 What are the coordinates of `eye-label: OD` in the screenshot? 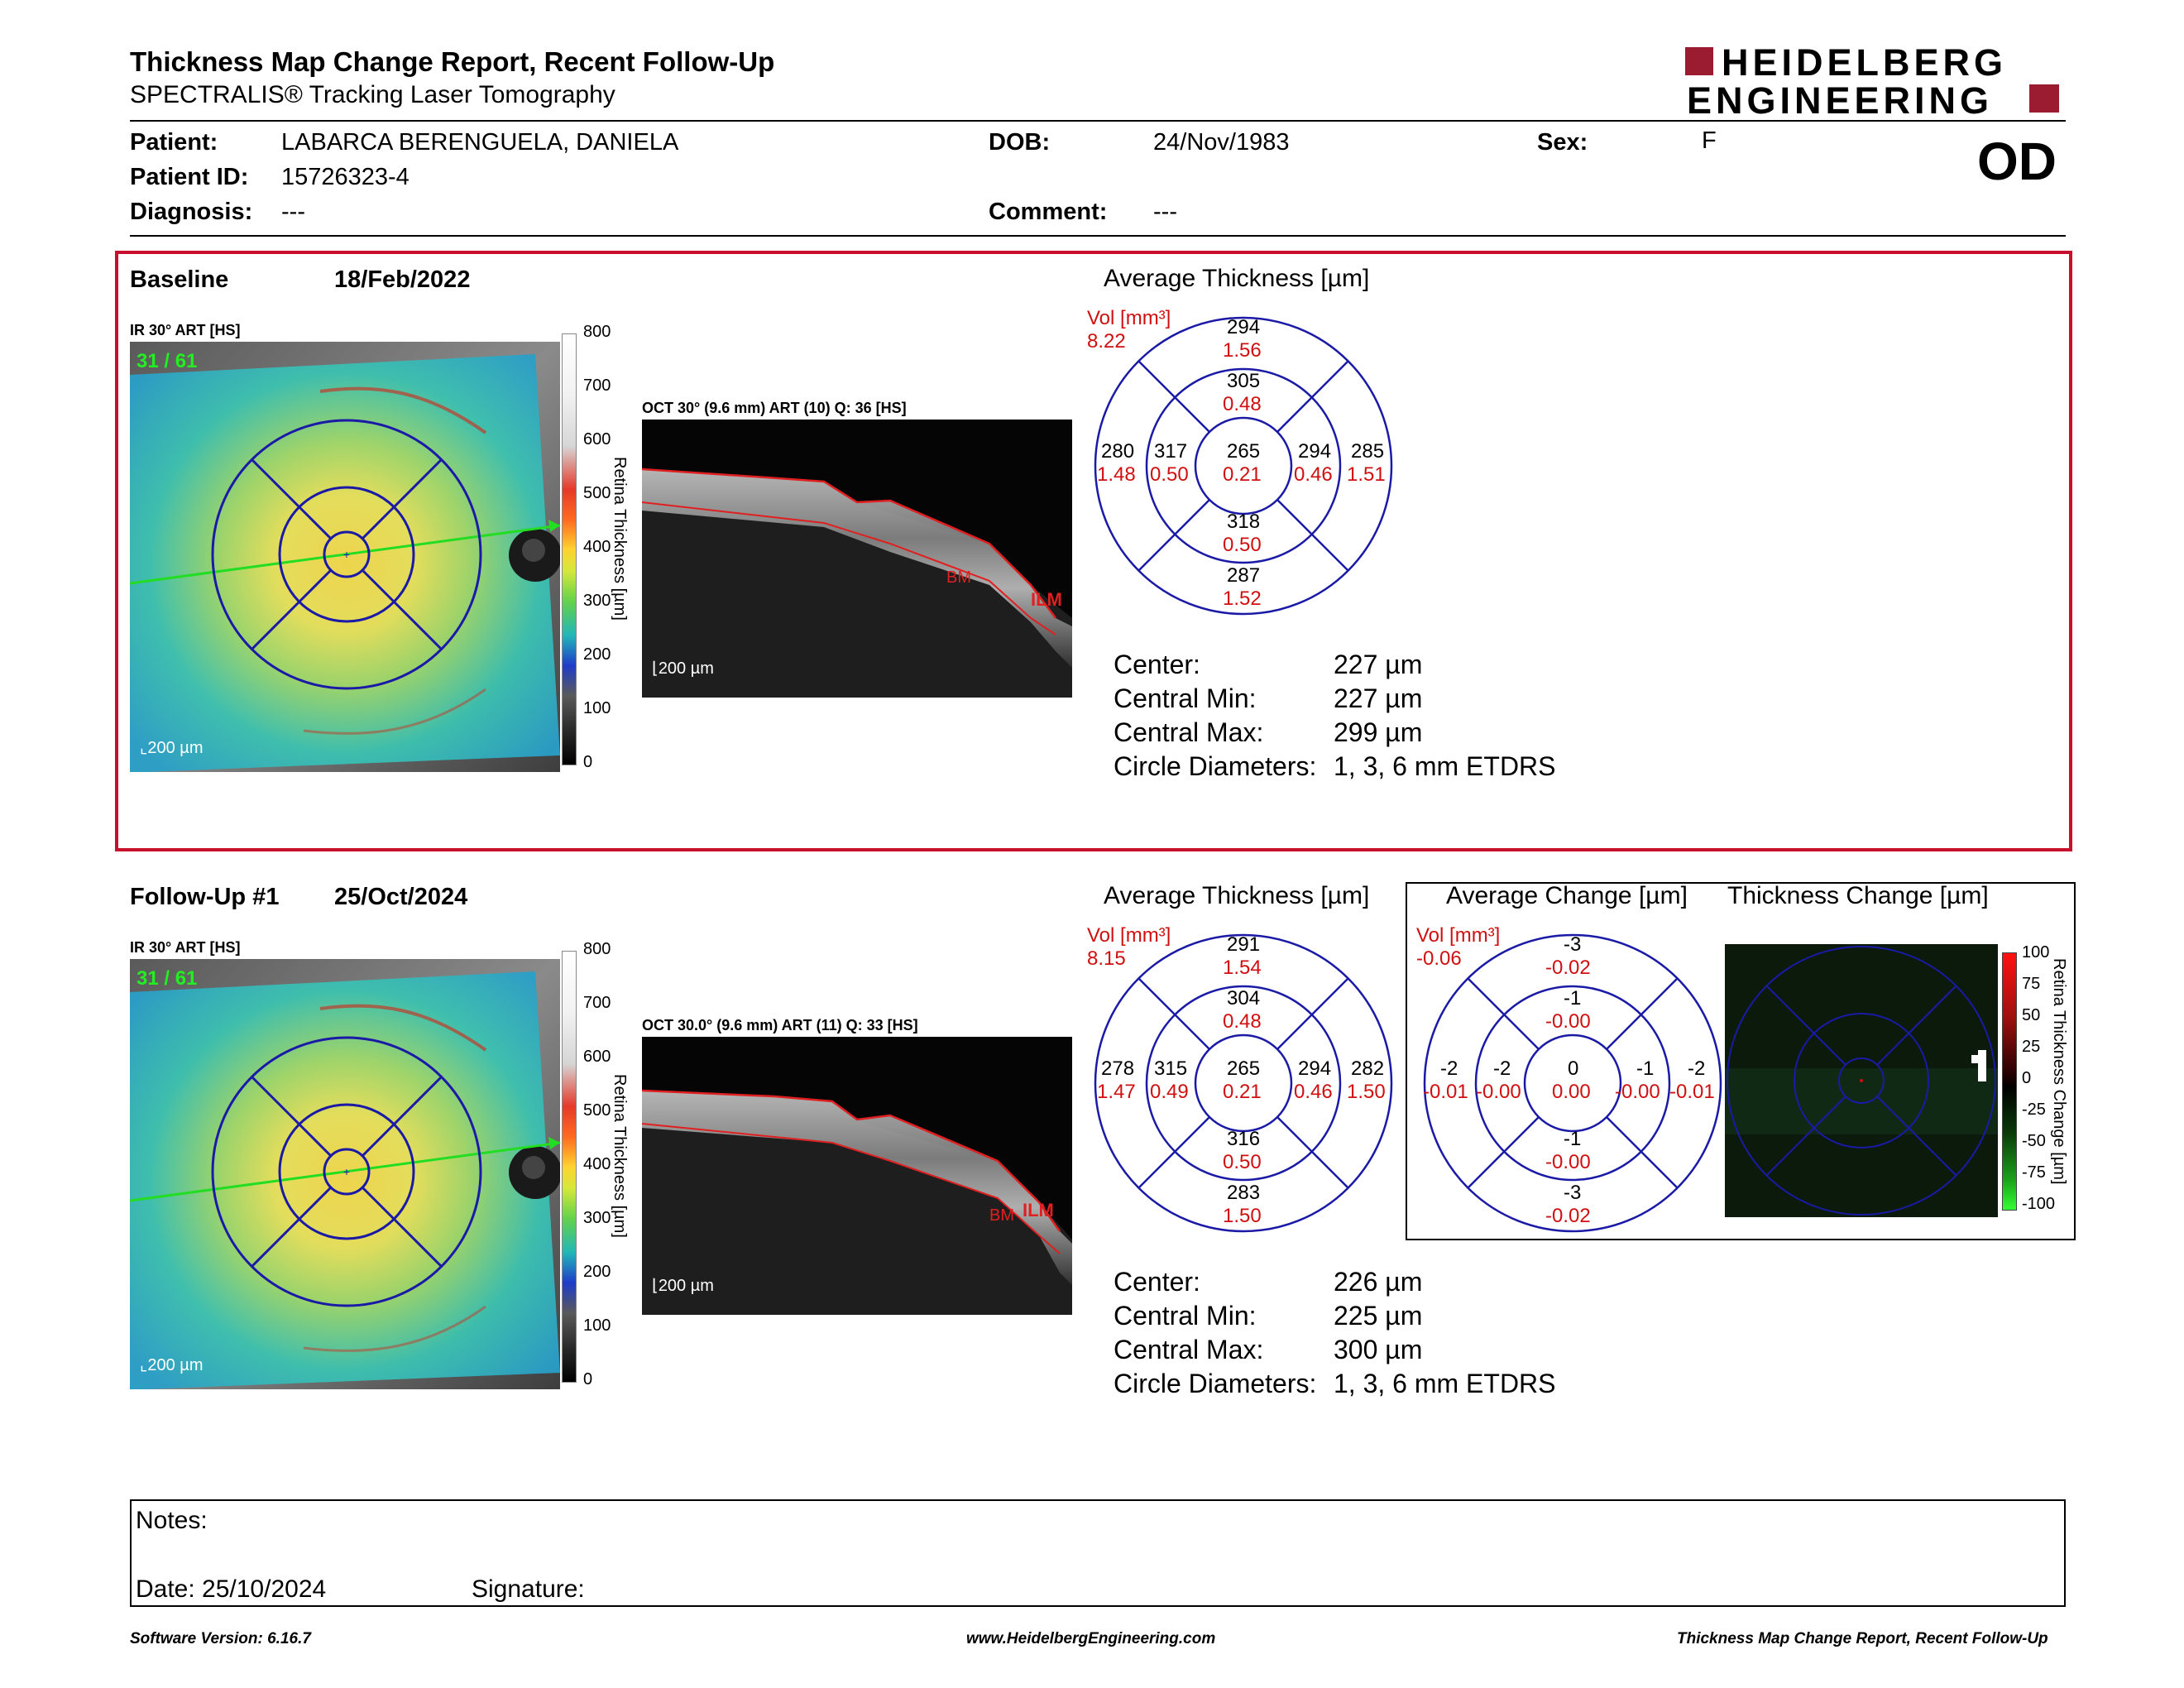 It's located at (2017, 161).